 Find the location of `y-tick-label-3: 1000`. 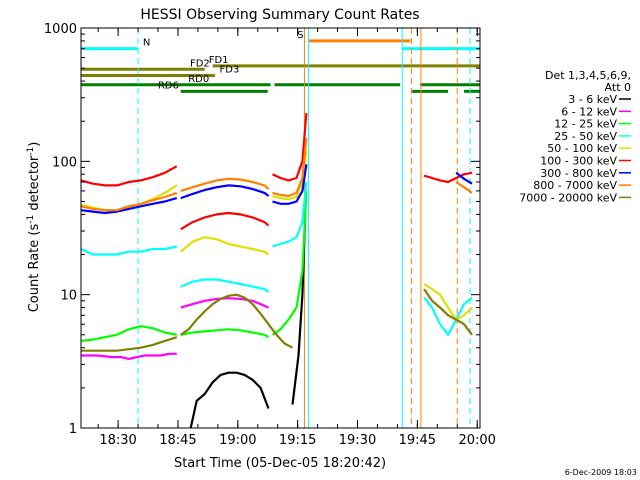

y-tick-label-3: 1000 is located at coordinates (60, 29).